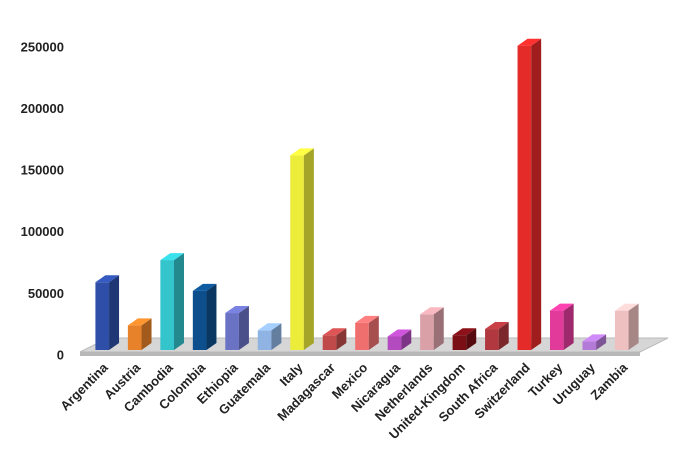 This screenshot has height=471, width=700. What do you see at coordinates (360, 354) in the screenshot?
I see `floor-edge` at bounding box center [360, 354].